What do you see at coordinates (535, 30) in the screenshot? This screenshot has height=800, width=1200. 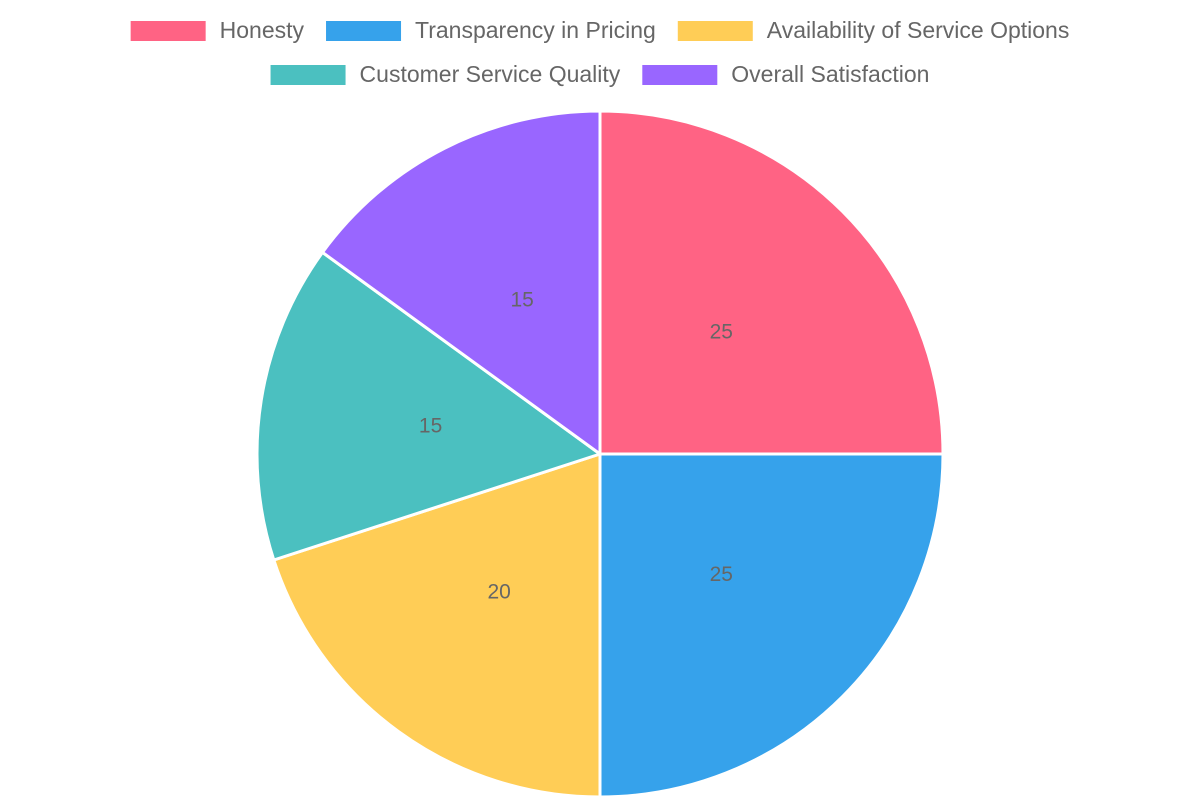 I see `legend-label: Transparency in Pricing` at bounding box center [535, 30].